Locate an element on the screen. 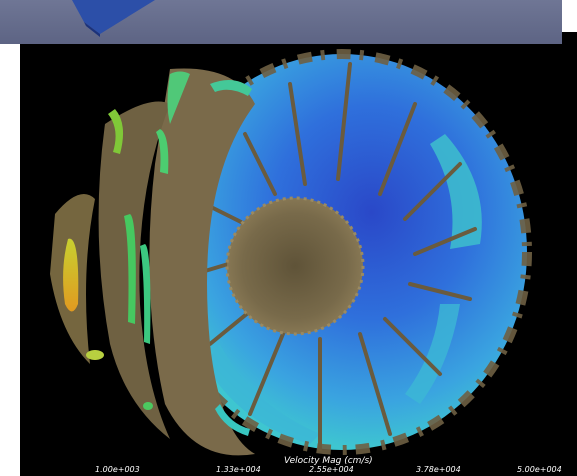 The height and width of the screenshot is (476, 577). cube-glyph is located at coordinates (113, 18).